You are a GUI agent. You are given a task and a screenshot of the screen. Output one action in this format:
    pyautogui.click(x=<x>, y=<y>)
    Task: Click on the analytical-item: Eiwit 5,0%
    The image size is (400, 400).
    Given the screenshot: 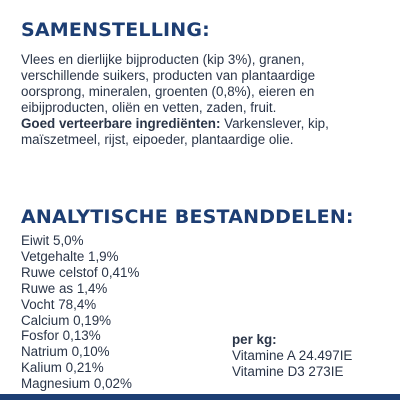 What is the action you would take?
    pyautogui.click(x=52, y=240)
    